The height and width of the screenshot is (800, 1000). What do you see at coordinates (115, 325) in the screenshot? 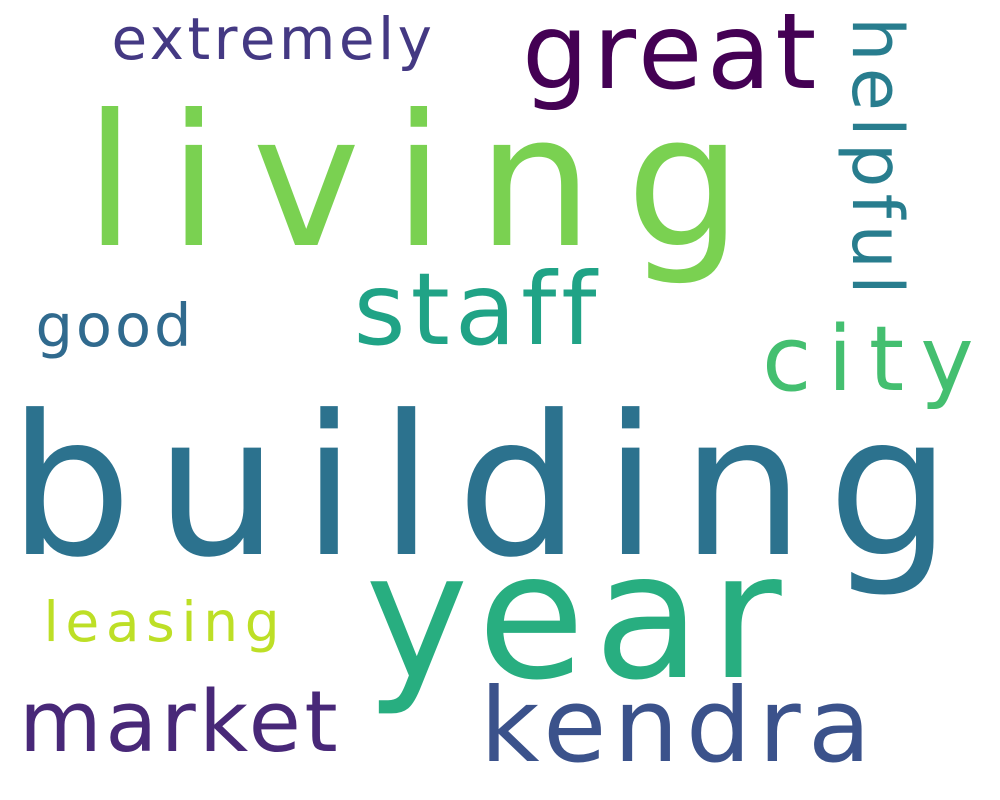
I see `word-good: good` at bounding box center [115, 325].